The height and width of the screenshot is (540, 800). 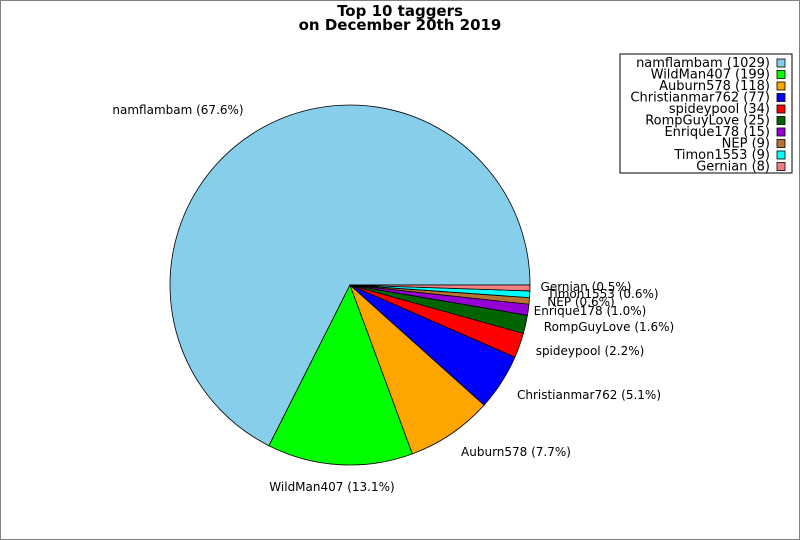 I want to click on slice-label-rompguylove: RompGuyLove (1.6%), so click(x=609, y=327).